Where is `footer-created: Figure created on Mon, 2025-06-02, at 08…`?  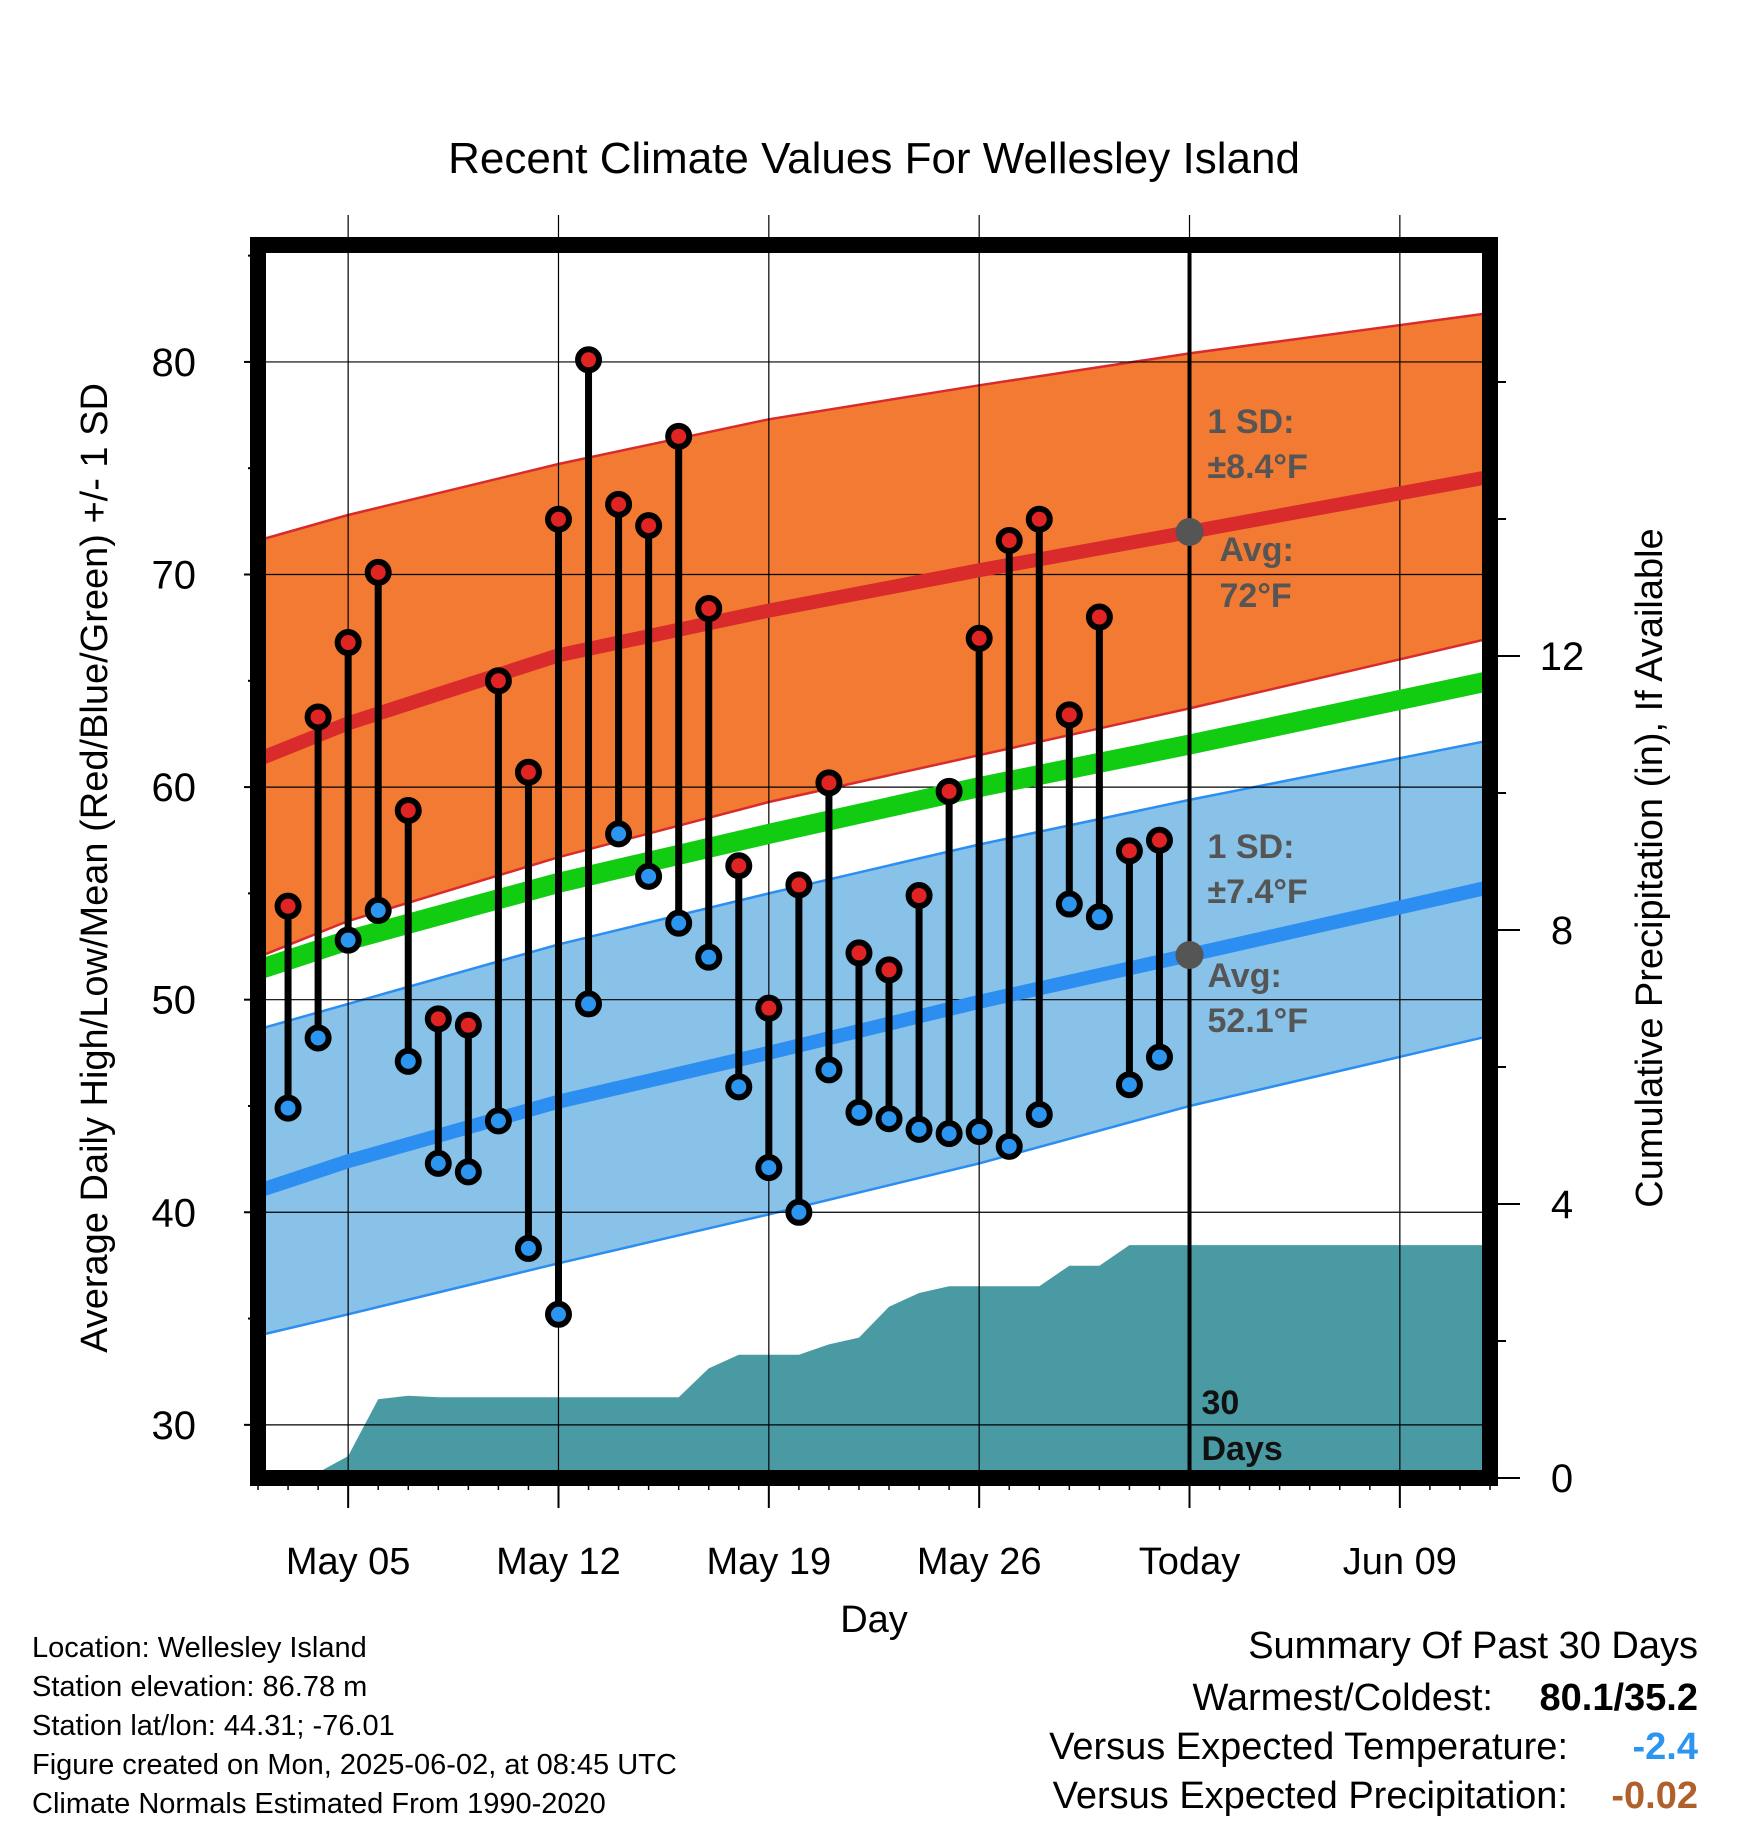
footer-created: Figure created on Mon, 2025-06-02, at 08… is located at coordinates (354, 1765).